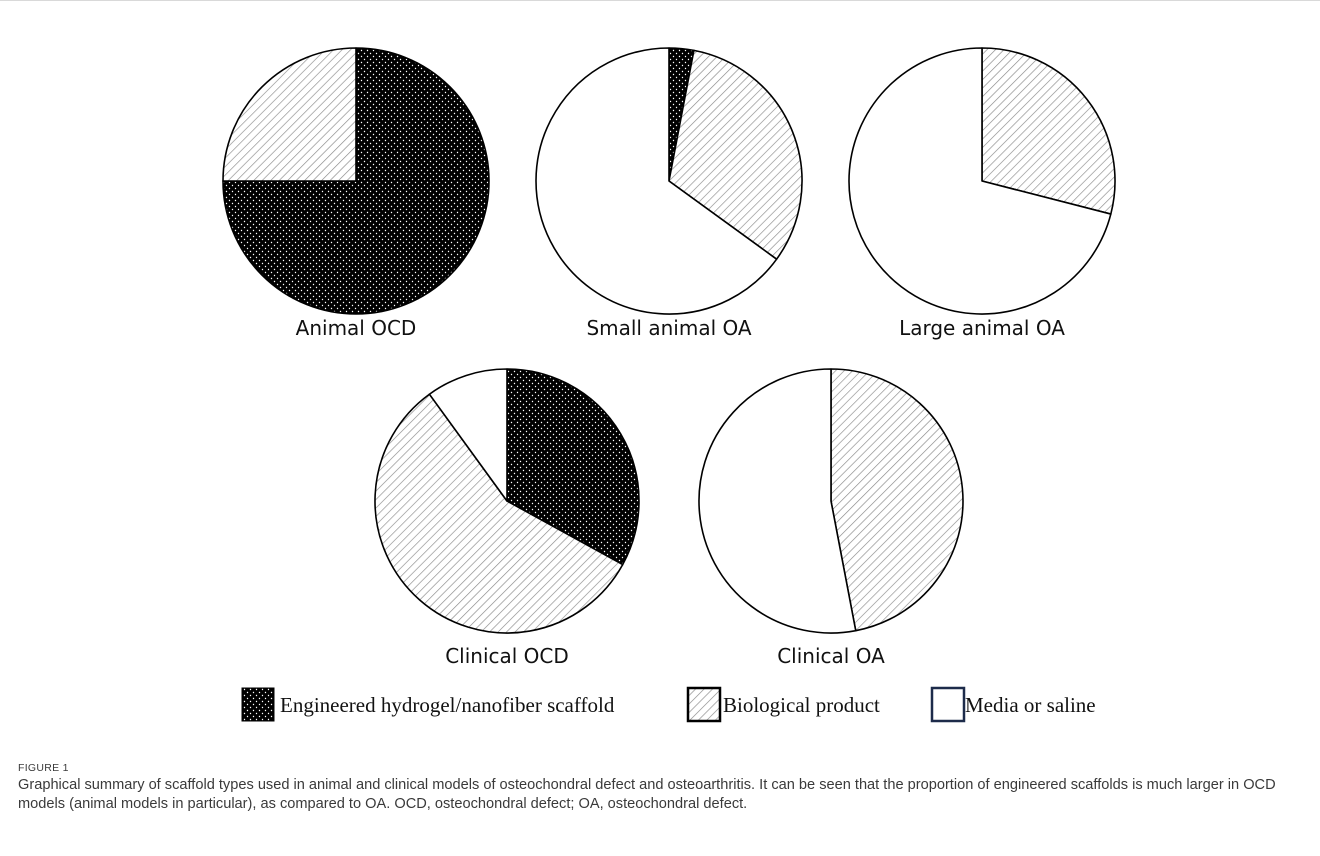 The width and height of the screenshot is (1320, 856). I want to click on pie-clinical-oa: Clinical OA, so click(831, 518).